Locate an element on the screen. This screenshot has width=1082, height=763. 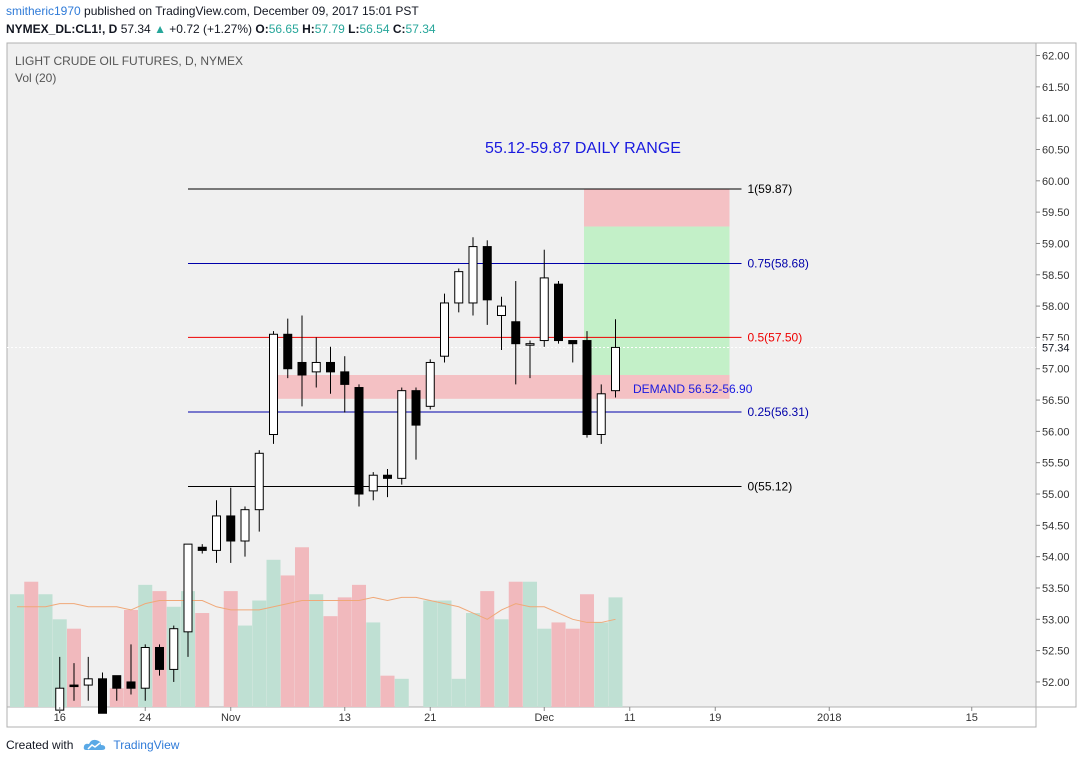
y-tick-label: 56.50 is located at coordinates (1056, 401).